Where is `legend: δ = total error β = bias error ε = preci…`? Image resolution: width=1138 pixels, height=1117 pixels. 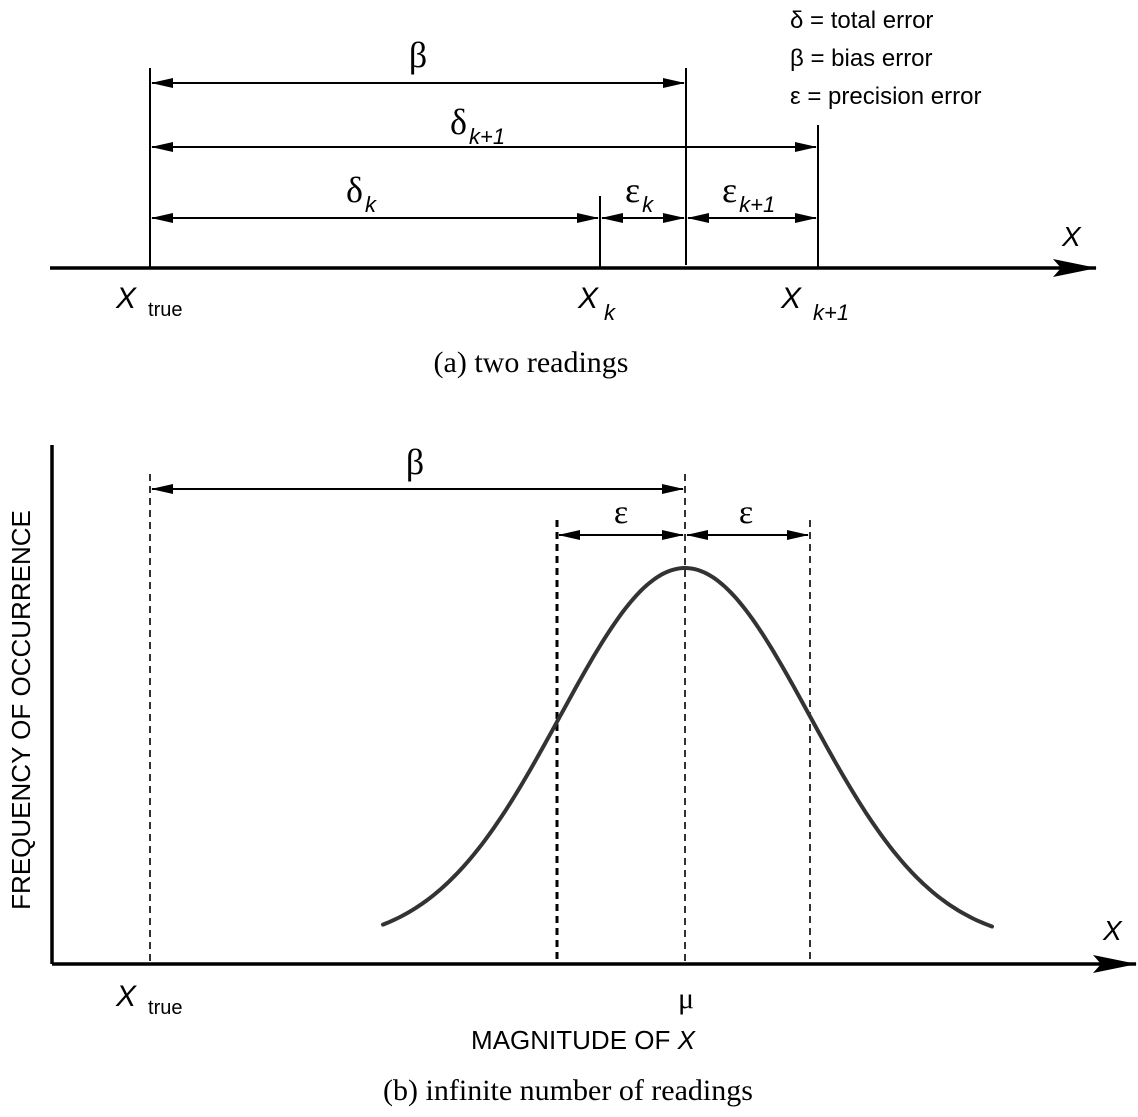 legend: δ = total error β = bias error ε = preci… is located at coordinates (885, 58).